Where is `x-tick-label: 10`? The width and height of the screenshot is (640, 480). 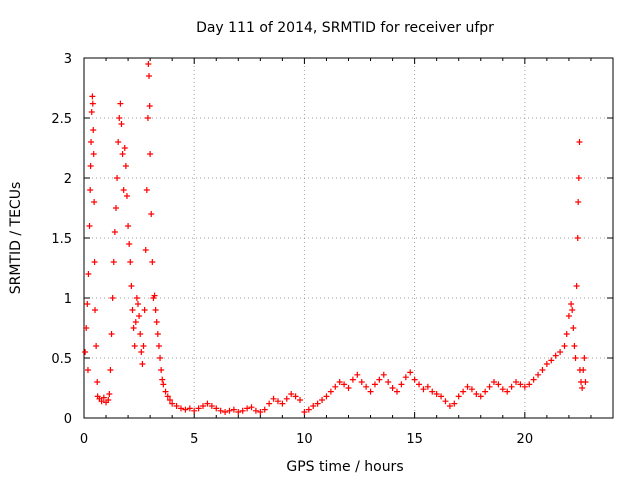
x-tick-label: 10 is located at coordinates (304, 439).